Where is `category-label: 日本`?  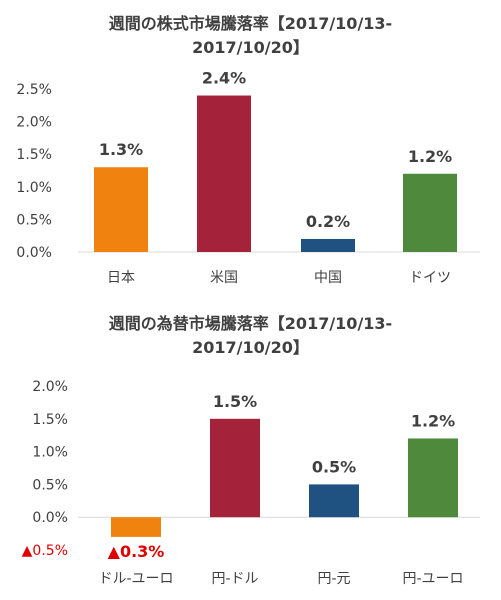 category-label: 日本 is located at coordinates (121, 278).